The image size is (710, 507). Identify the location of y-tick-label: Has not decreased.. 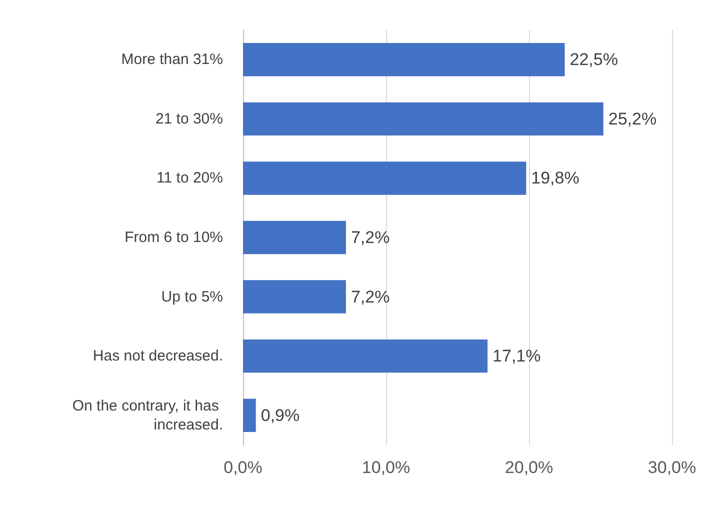
(157, 356).